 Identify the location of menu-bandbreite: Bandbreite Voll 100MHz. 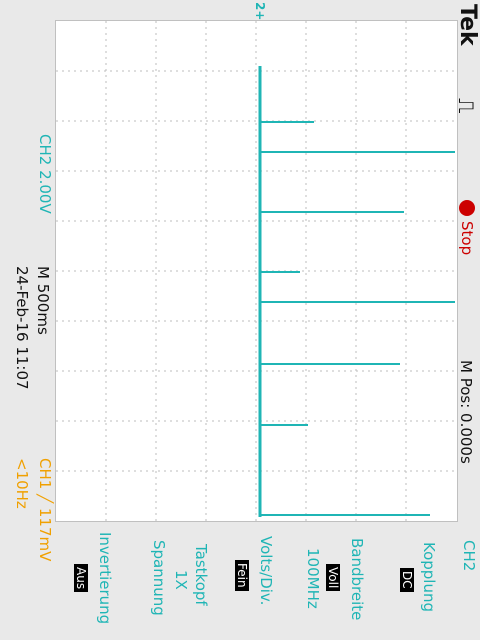
(335, 579).